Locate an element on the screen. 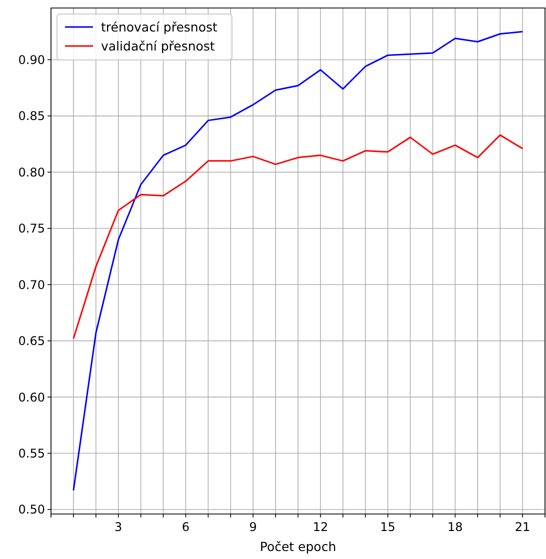 This screenshot has width=546, height=559. y-tick-label: 0.55 is located at coordinates (31, 453).